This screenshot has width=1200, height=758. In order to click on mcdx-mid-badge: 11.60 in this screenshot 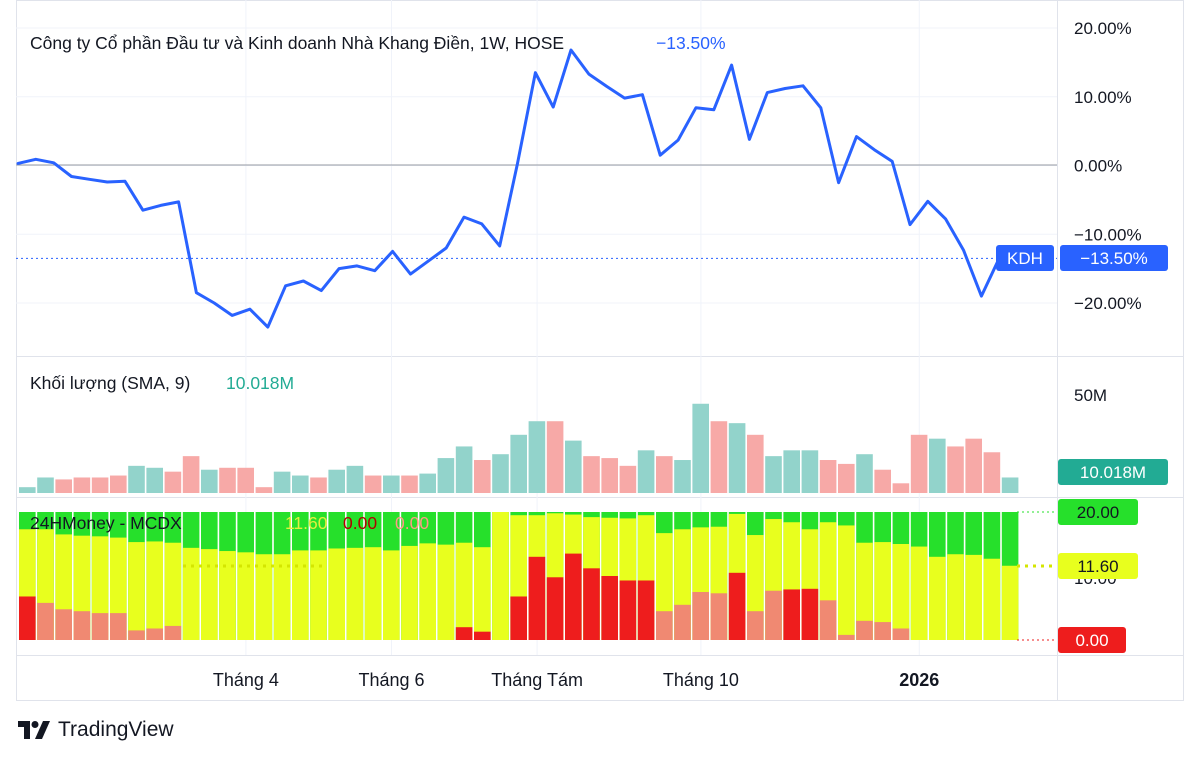, I will do `click(1098, 566)`.